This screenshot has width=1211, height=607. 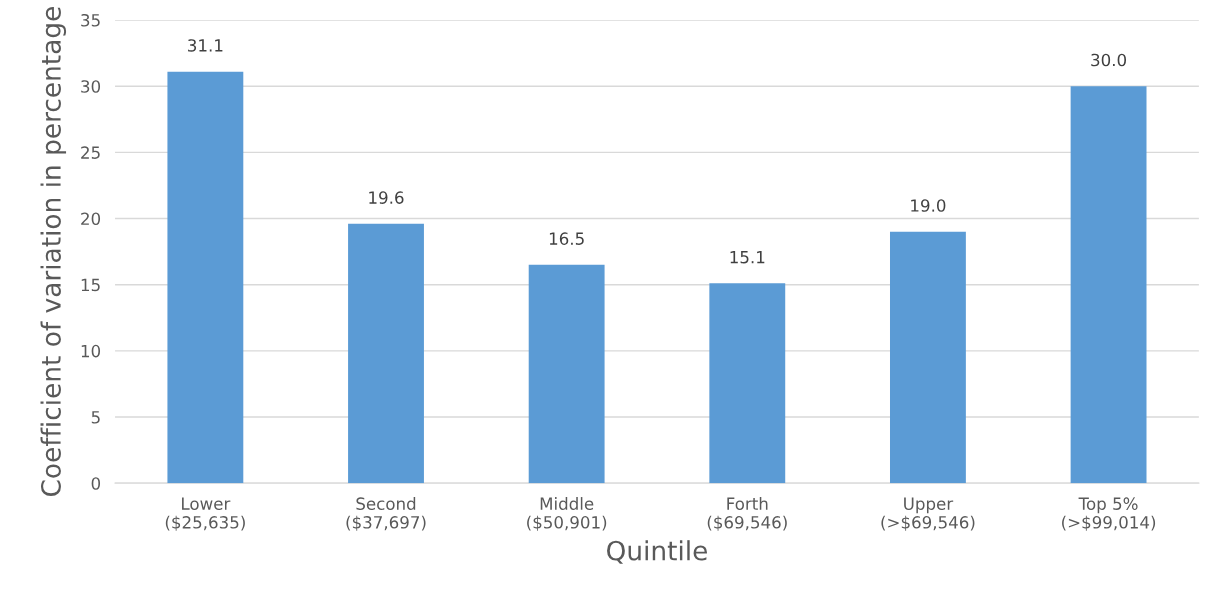 What do you see at coordinates (90, 20) in the screenshot?
I see `y-tick-label: 35` at bounding box center [90, 20].